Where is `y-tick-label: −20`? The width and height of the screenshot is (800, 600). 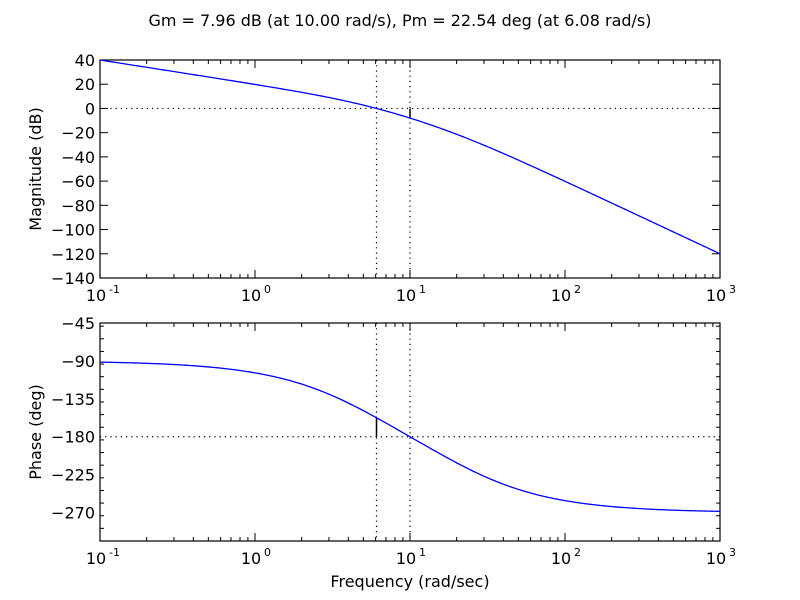
y-tick-label: −20 is located at coordinates (78, 133).